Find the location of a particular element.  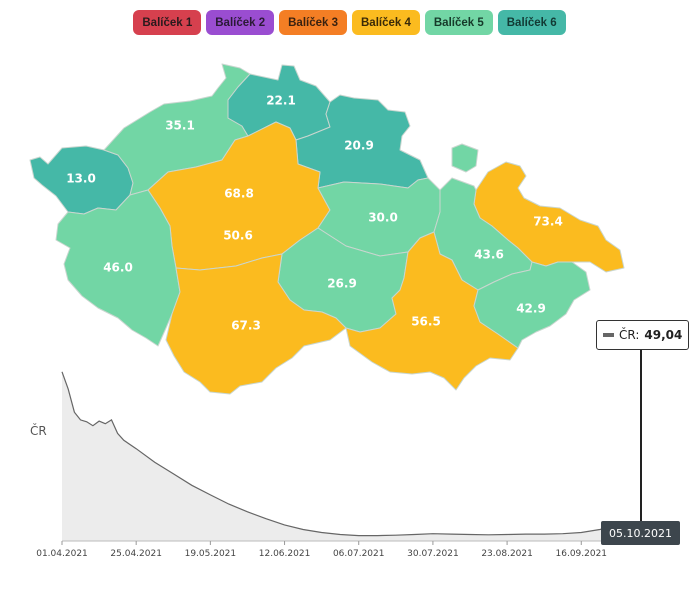

region-value-plzensky: 46.0 is located at coordinates (118, 268).